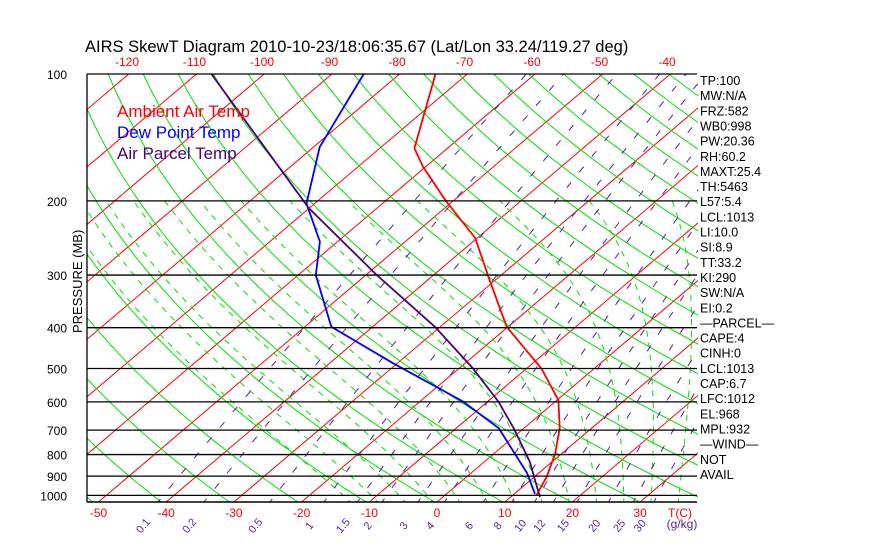 This screenshot has height=560, width=870. Describe the element at coordinates (57, 456) in the screenshot. I see `pressure-tick-label: 800` at that location.